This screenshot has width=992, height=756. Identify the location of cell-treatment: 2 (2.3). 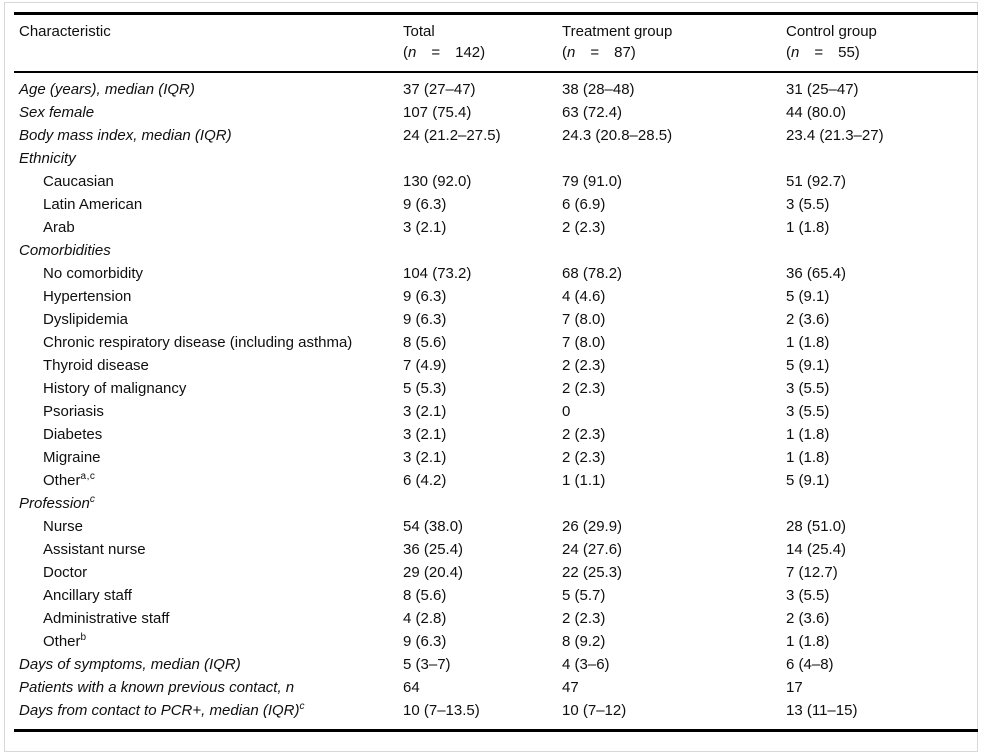
(584, 618).